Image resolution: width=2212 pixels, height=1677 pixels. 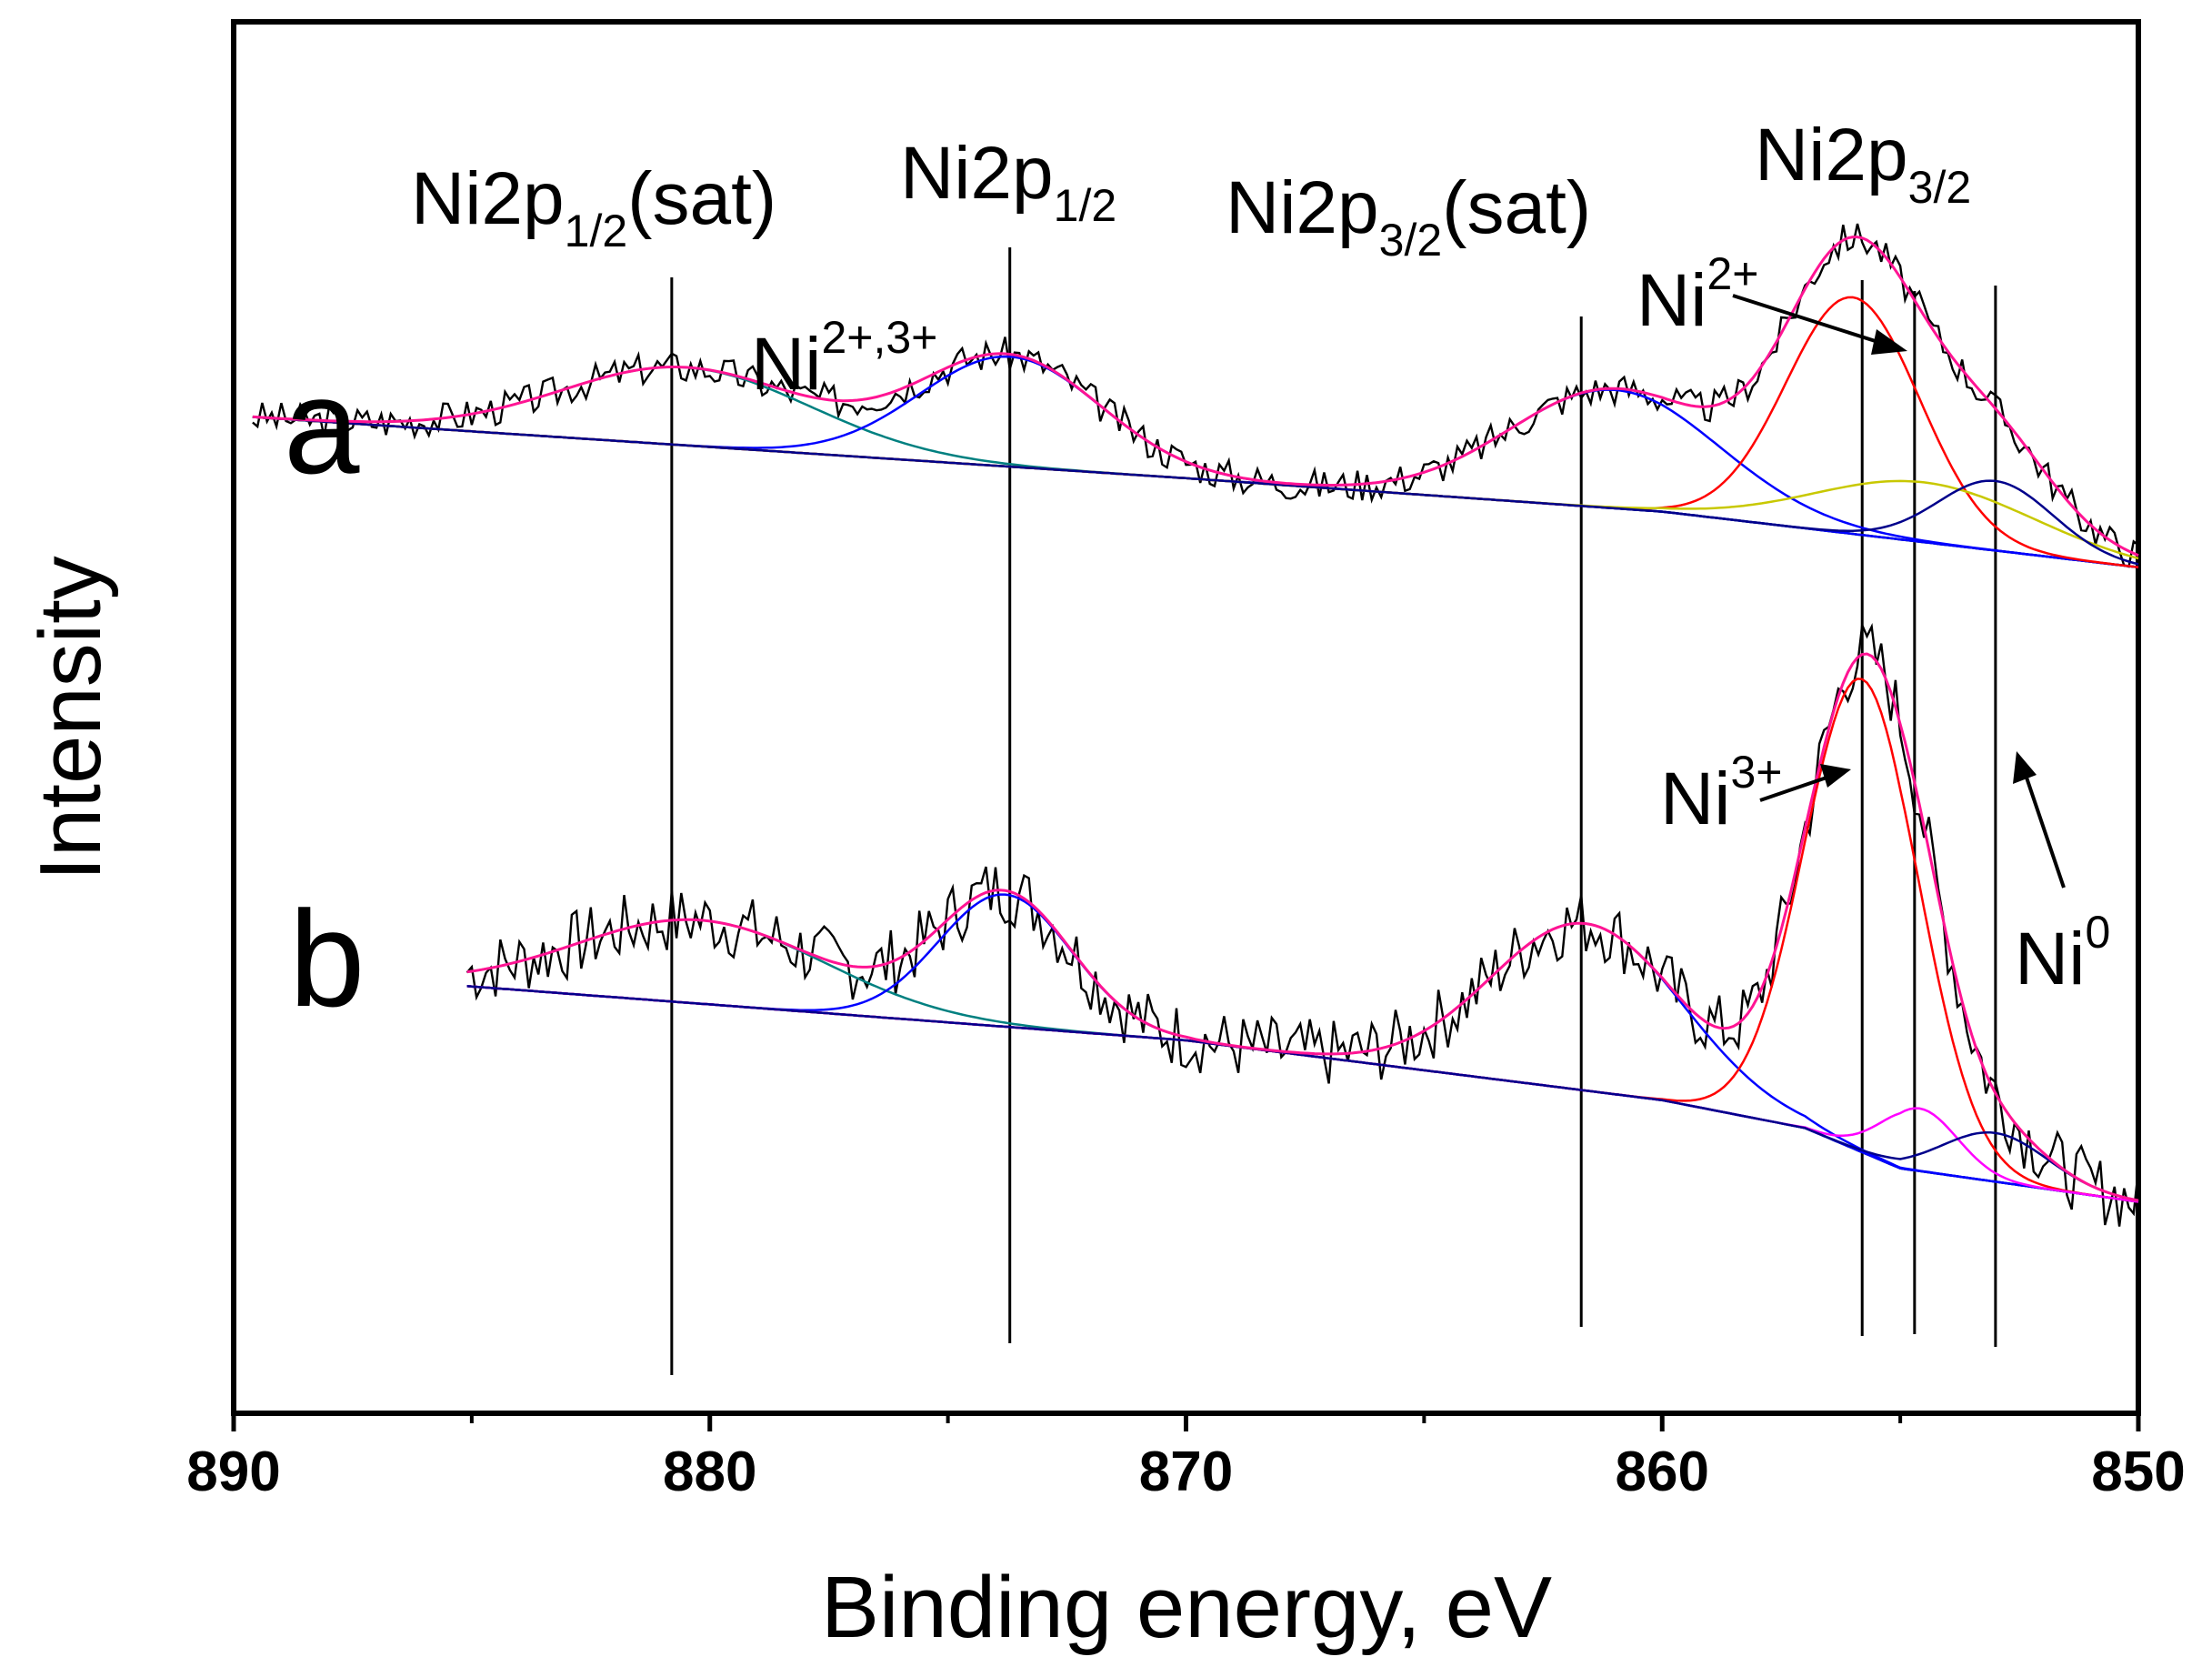 I want to click on annotation-ni2plus: Ni2+, so click(x=1697, y=295).